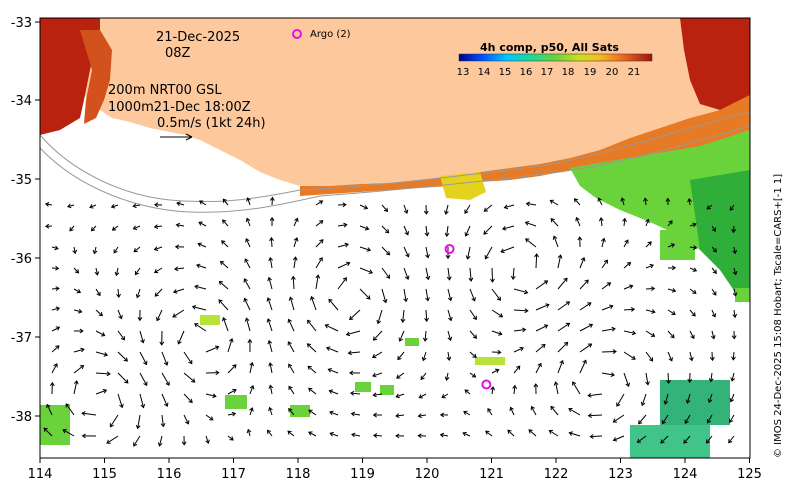 The height and width of the screenshot is (492, 791). I want to click on colorbar-tick-label: 15, so click(505, 72).